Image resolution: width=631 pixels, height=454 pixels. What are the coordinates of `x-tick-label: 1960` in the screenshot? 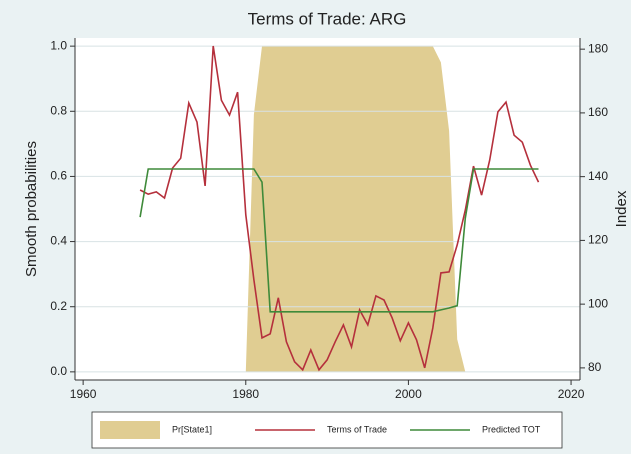 It's located at (83, 394).